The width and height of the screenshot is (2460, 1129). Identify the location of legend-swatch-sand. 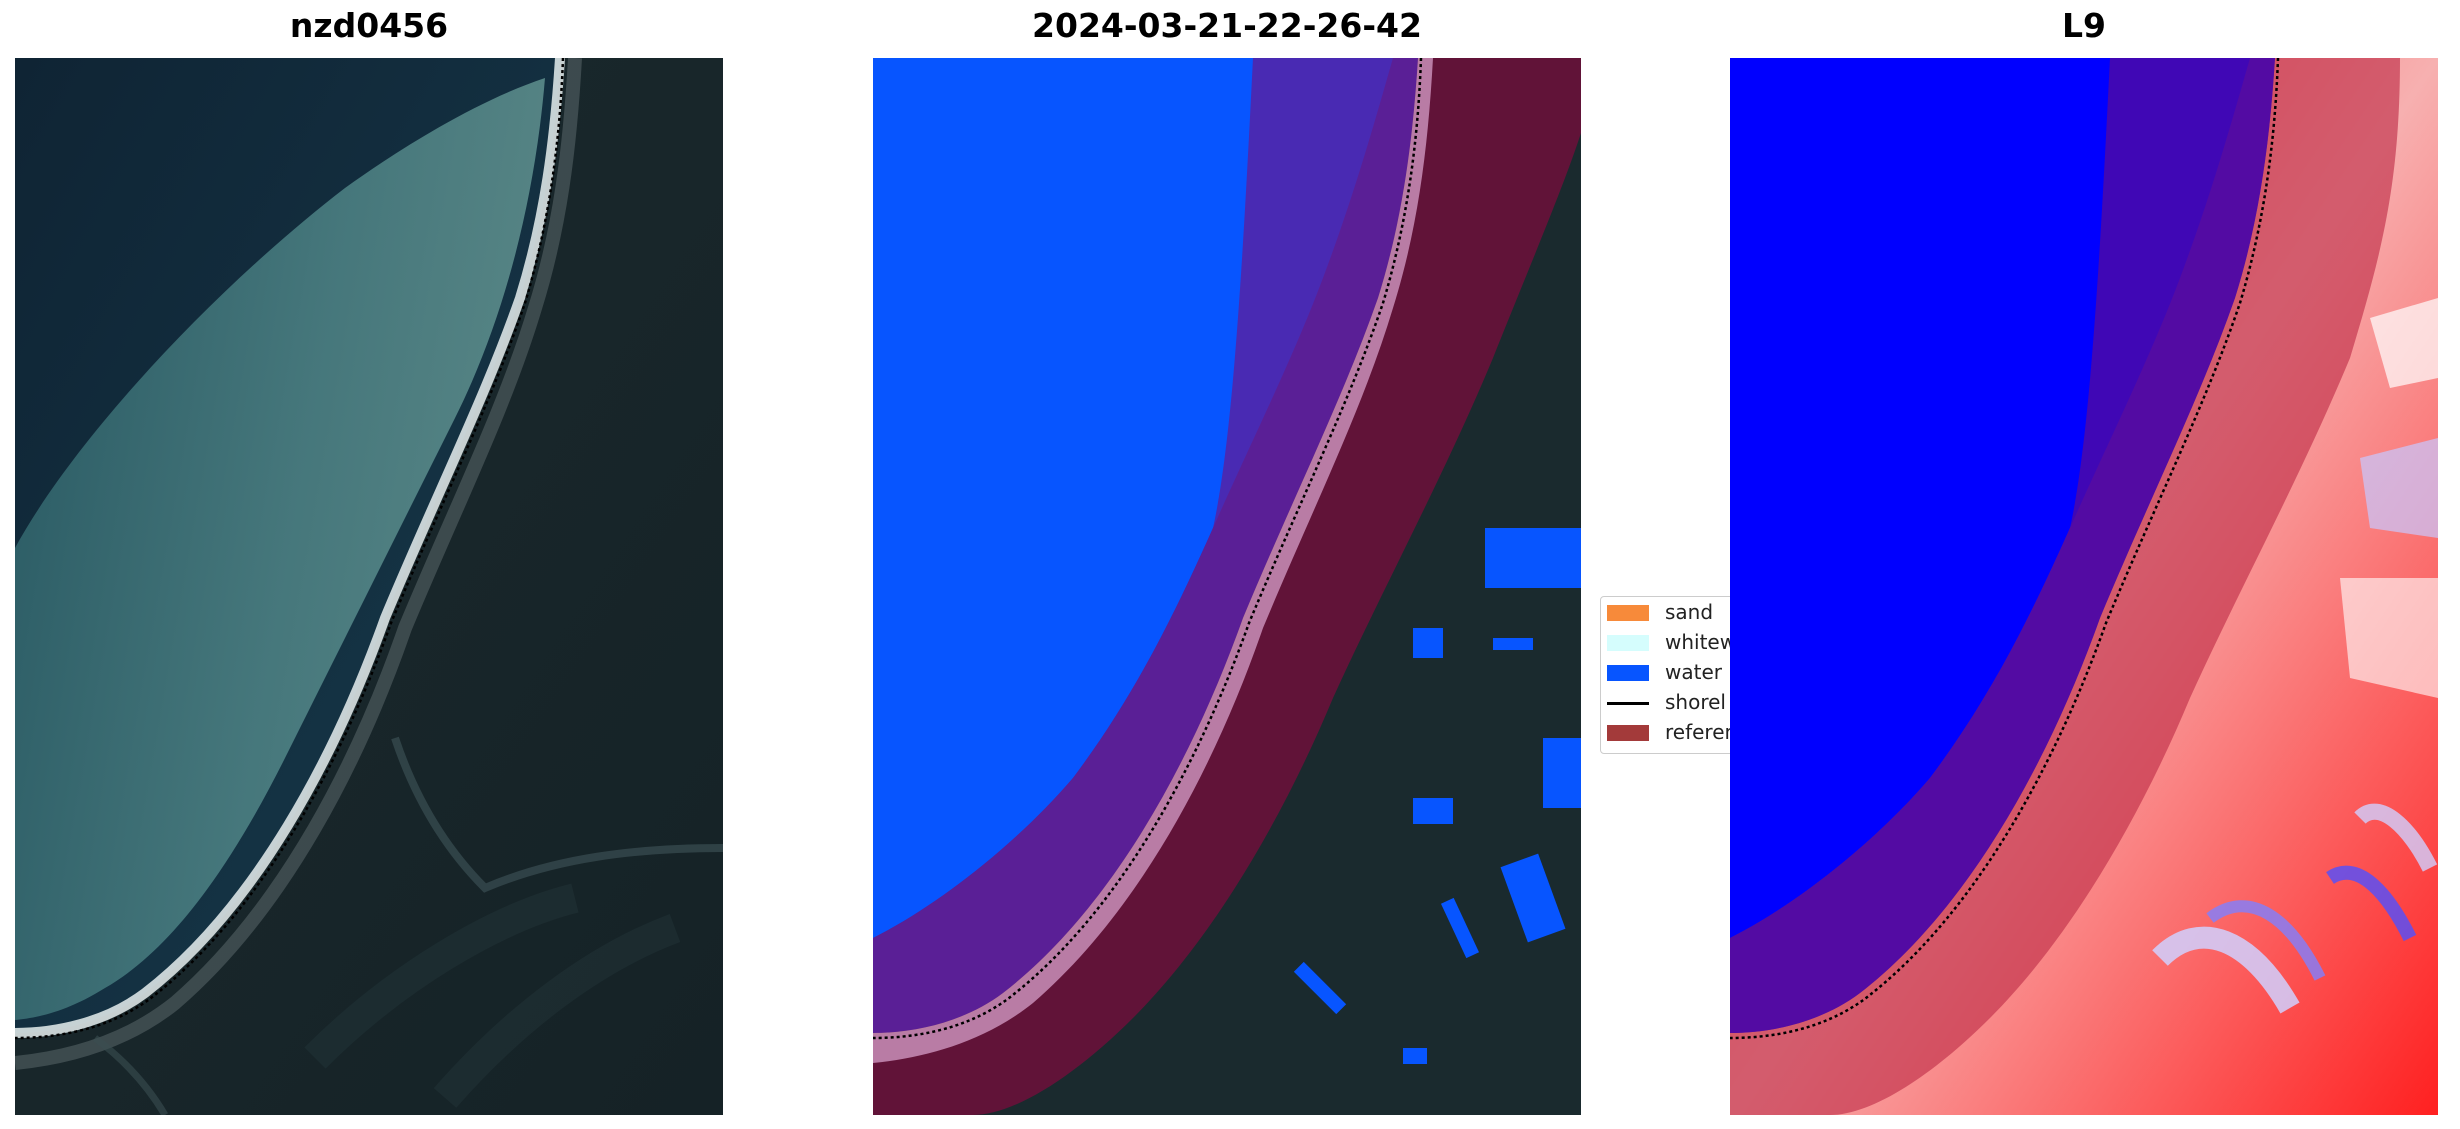
(1628, 613).